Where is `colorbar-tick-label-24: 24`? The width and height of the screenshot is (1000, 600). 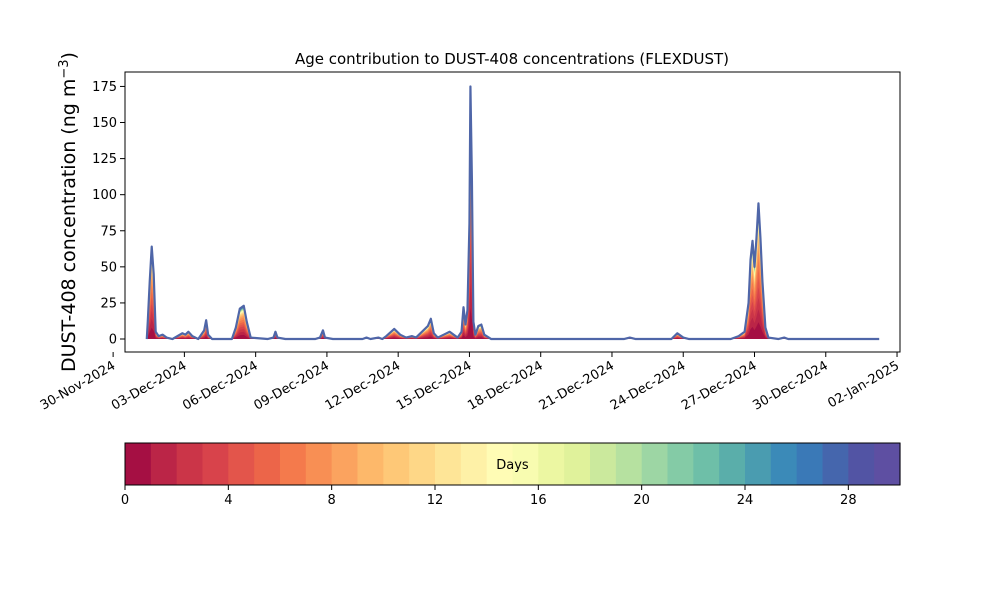
colorbar-tick-label-24: 24 is located at coordinates (745, 500).